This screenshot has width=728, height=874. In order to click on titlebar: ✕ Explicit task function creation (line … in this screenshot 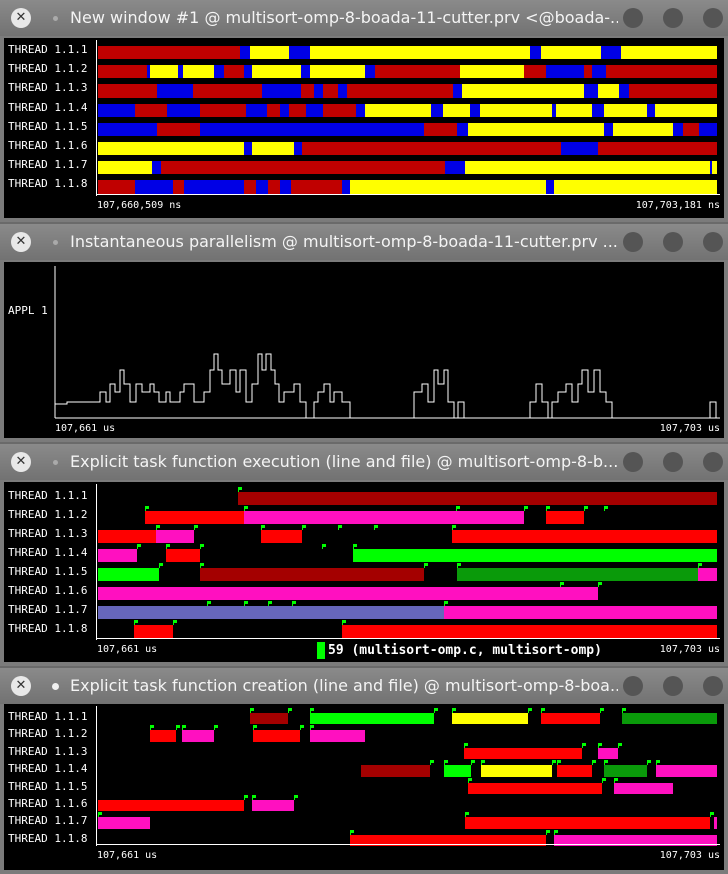, I will do `click(364, 686)`.